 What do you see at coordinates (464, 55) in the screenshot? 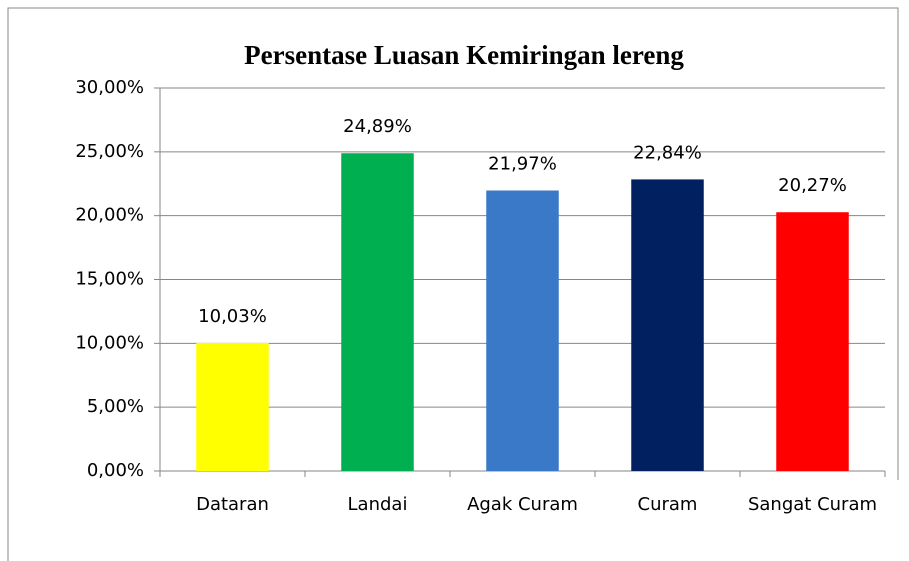
I see `chart-title: Persentase Luasan Kemiringan lereng` at bounding box center [464, 55].